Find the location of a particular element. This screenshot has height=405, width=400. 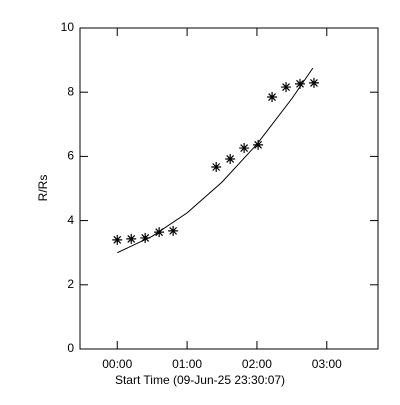

y-tick-label: 0 is located at coordinates (70, 348).